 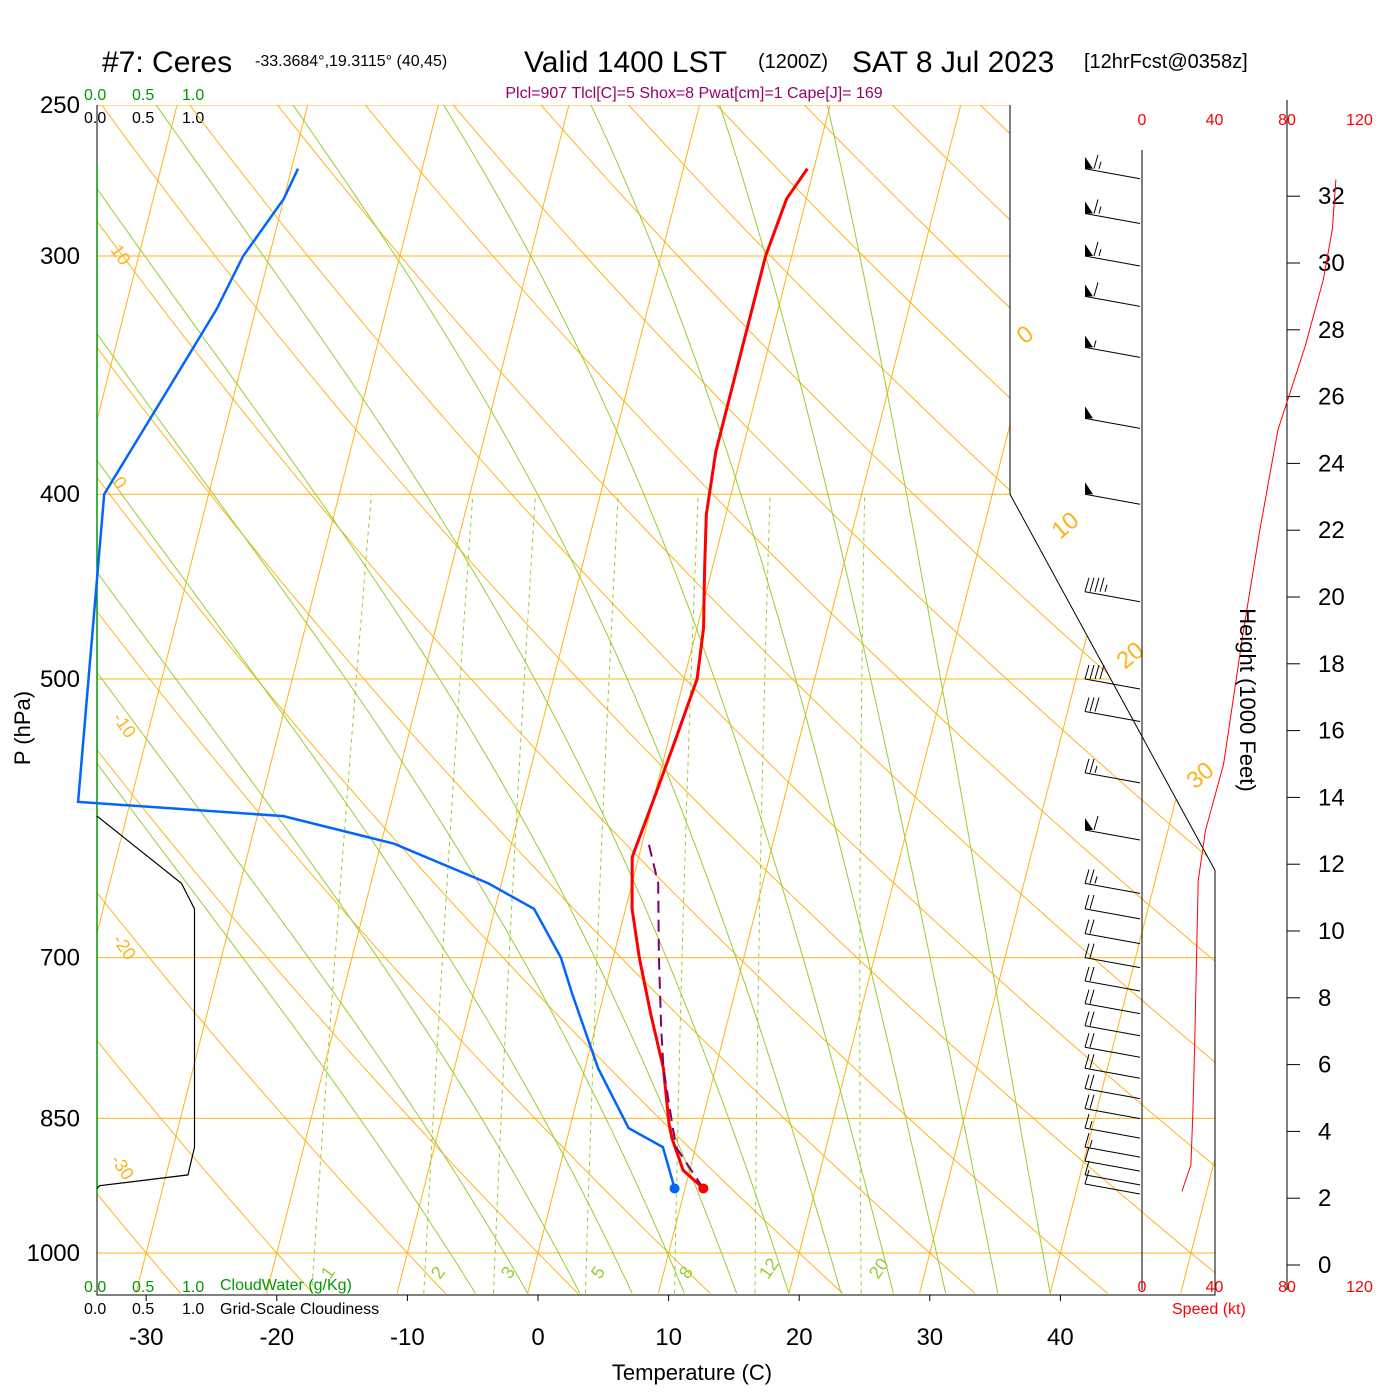 I want to click on mixing-ratio-label: 12, so click(x=769, y=1268).